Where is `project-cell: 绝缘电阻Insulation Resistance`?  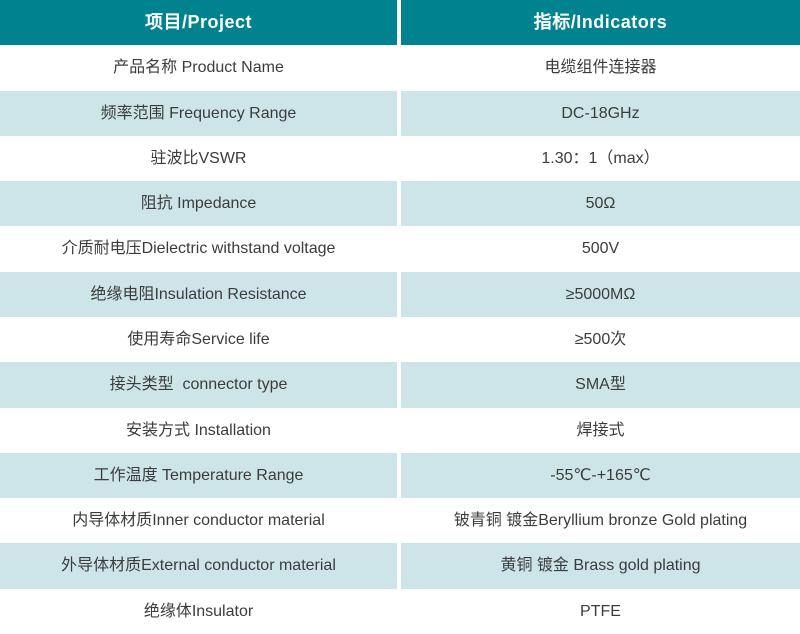 project-cell: 绝缘电阻Insulation Resistance is located at coordinates (198, 294).